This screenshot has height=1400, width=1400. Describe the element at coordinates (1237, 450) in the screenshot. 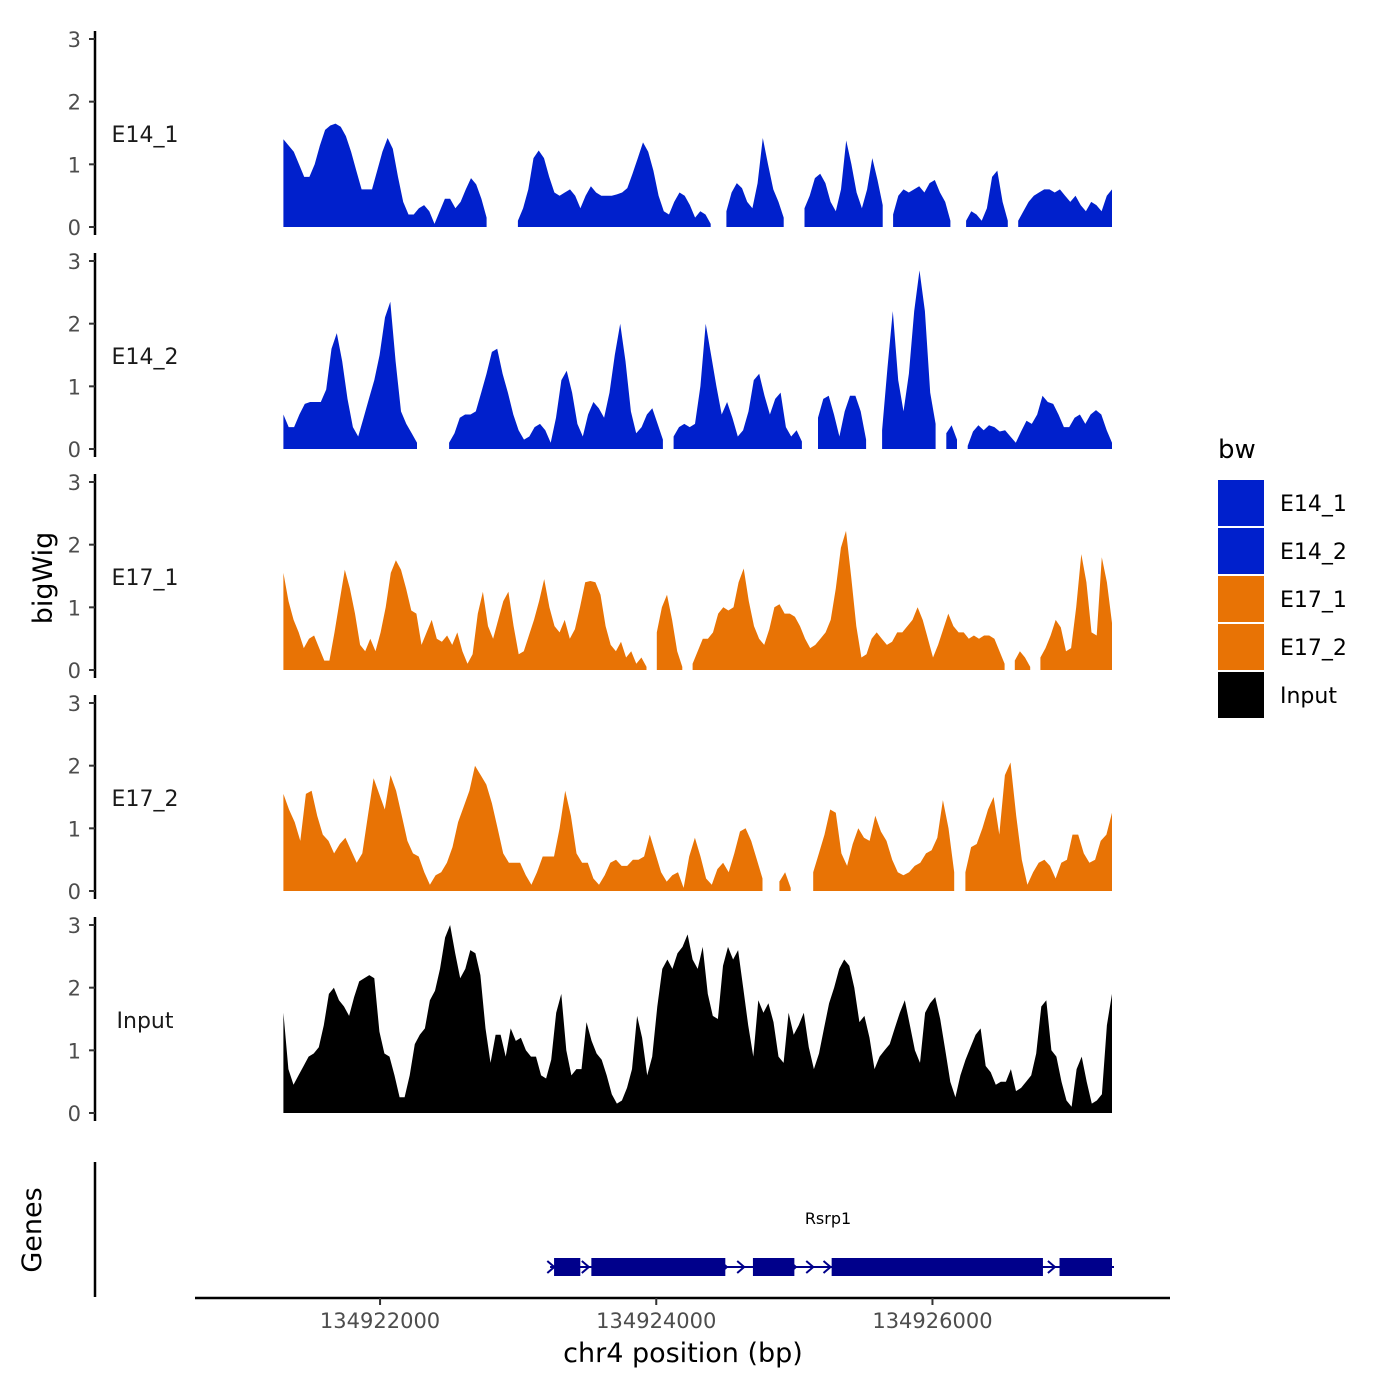

I see `legend-title: bw` at that location.